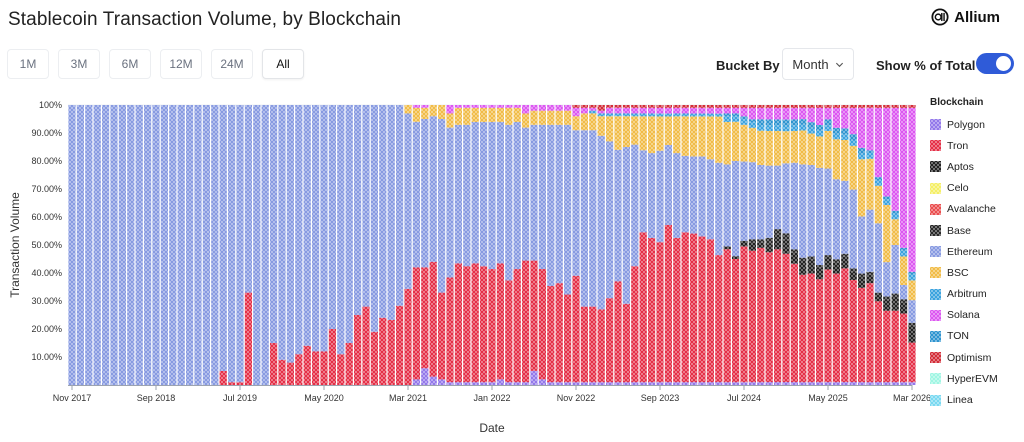  What do you see at coordinates (964, 166) in the screenshot?
I see `legend-item-aptos: Aptos` at bounding box center [964, 166].